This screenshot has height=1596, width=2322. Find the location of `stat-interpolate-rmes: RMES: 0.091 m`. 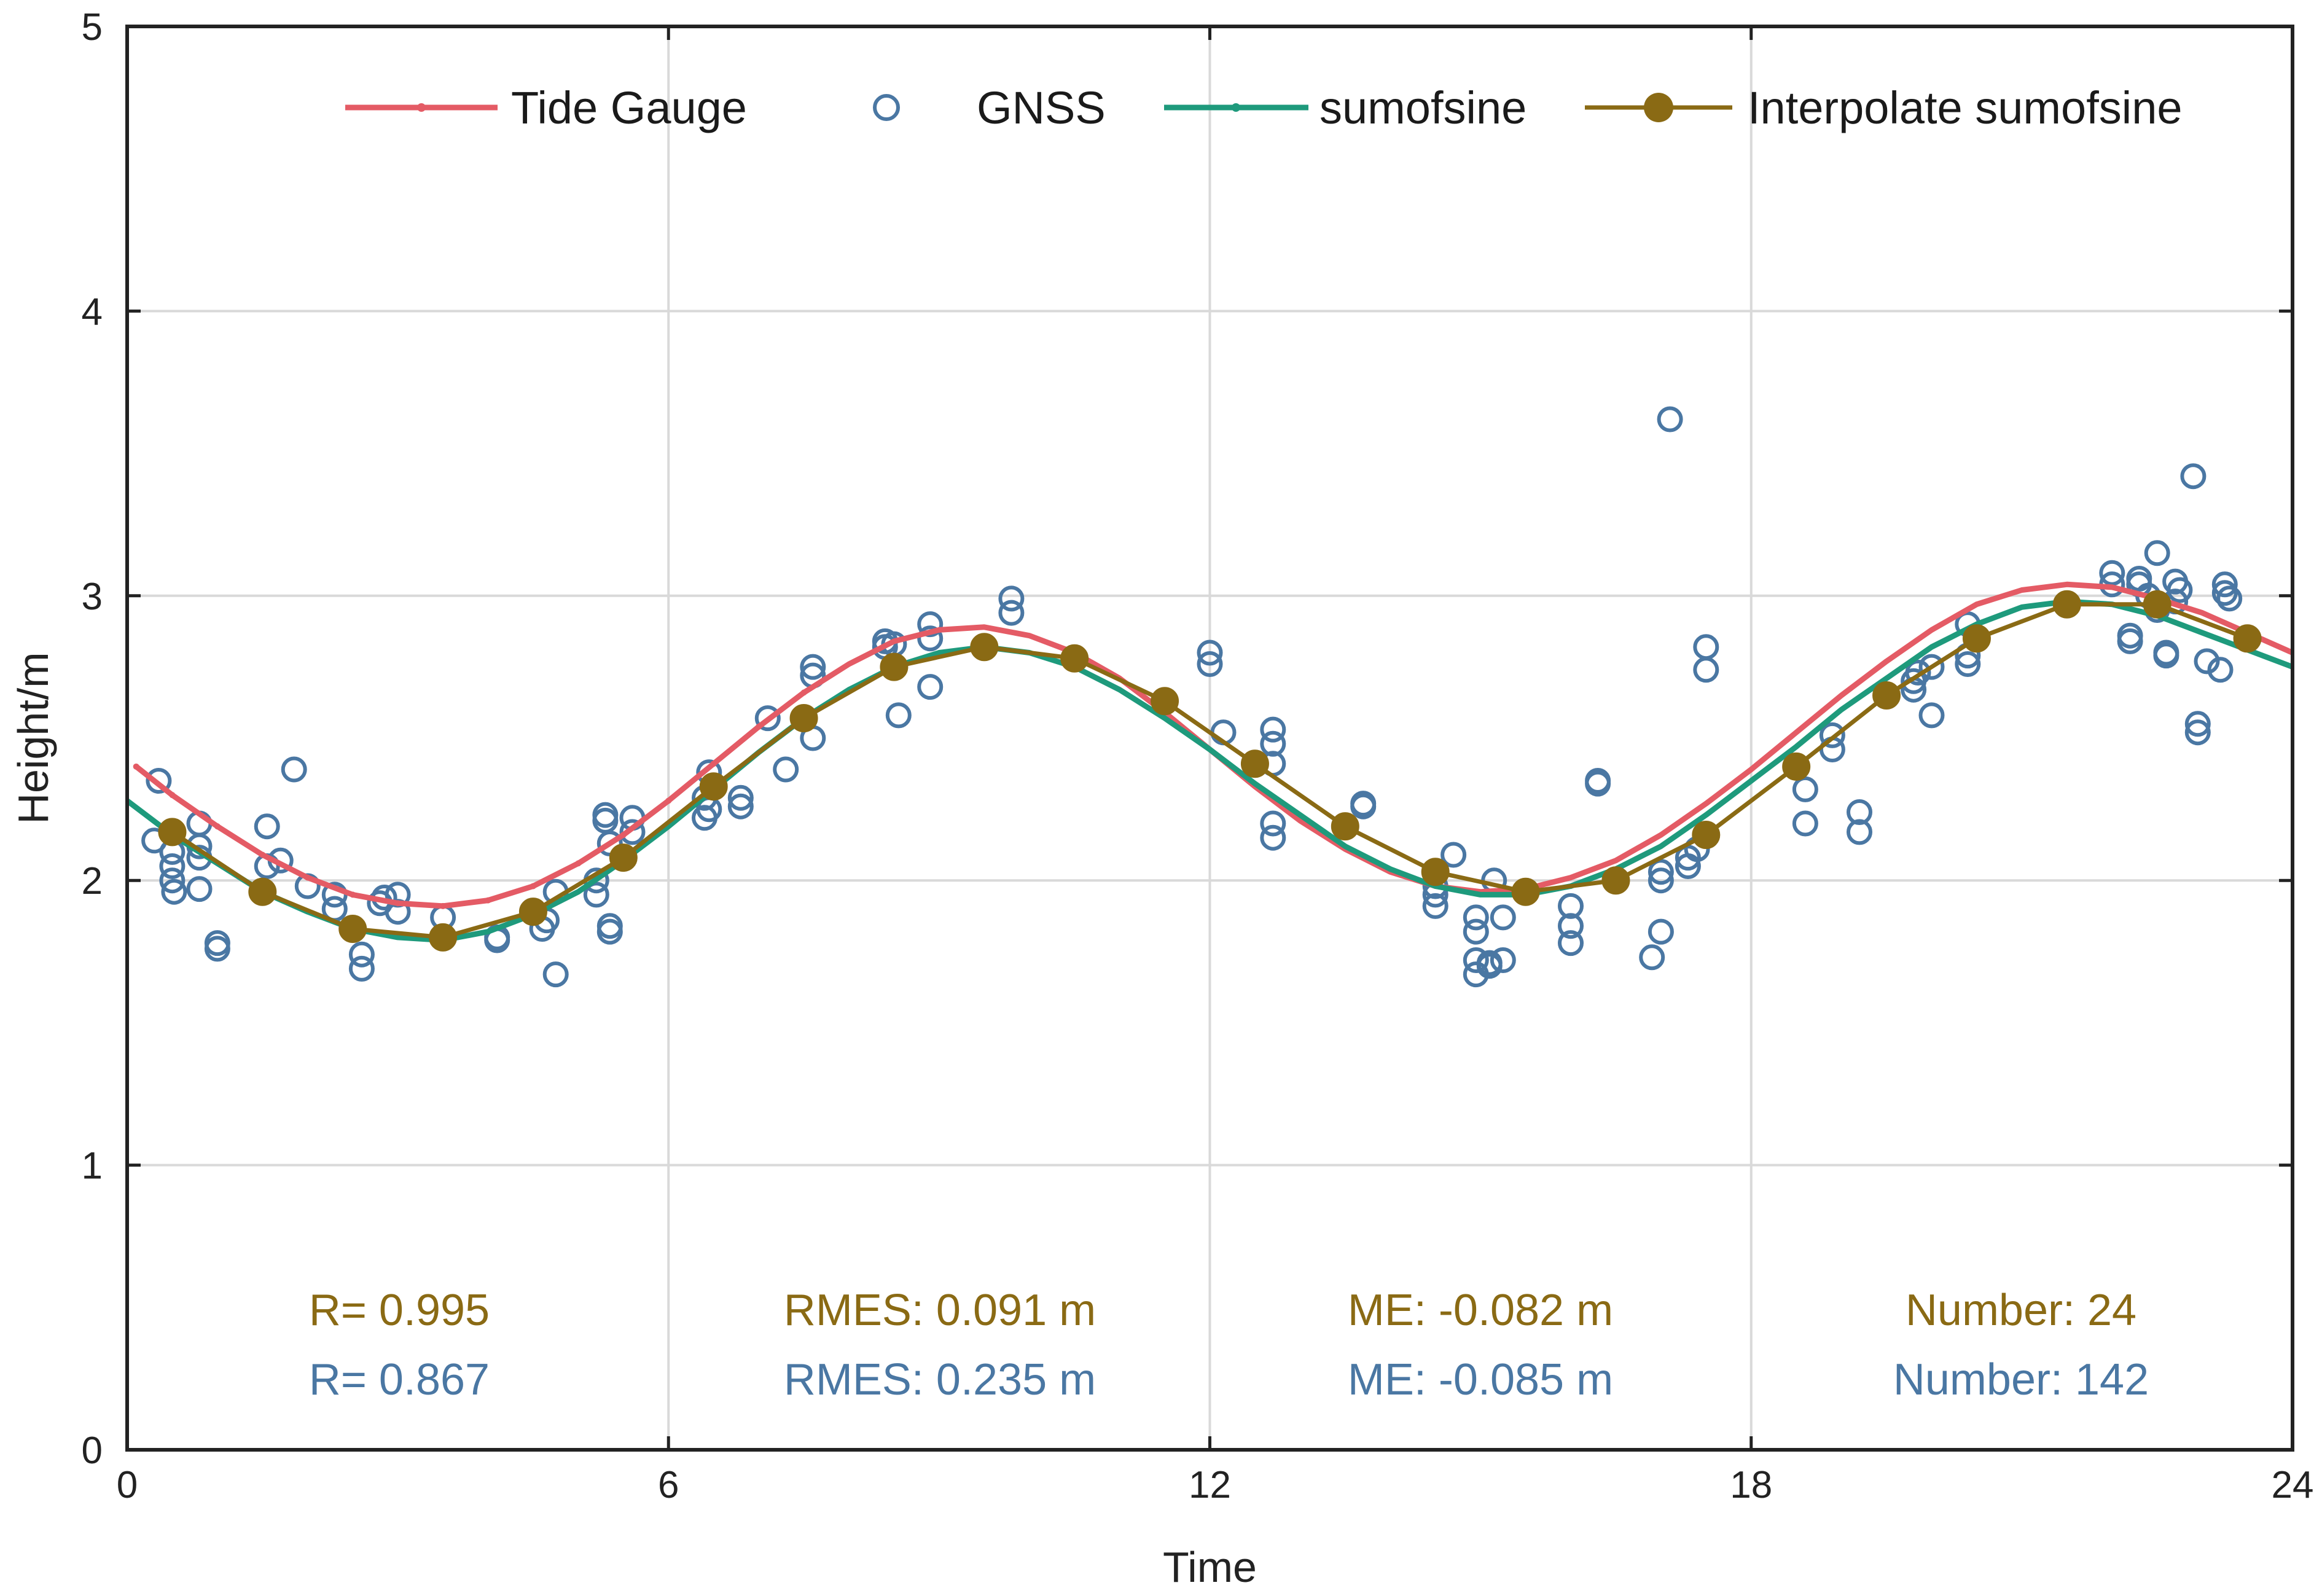

stat-interpolate-rmes: RMES: 0.091 m is located at coordinates (940, 1310).